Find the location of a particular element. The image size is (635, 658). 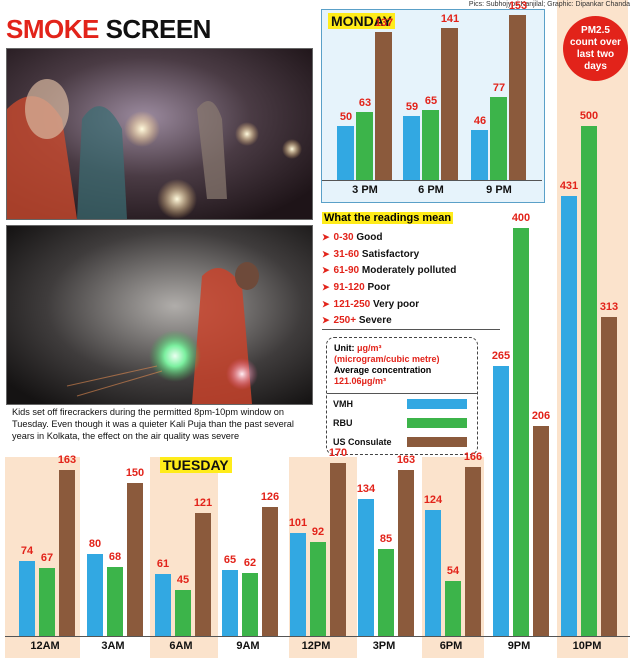

headline-part2: SCREEN is located at coordinates (158, 29).